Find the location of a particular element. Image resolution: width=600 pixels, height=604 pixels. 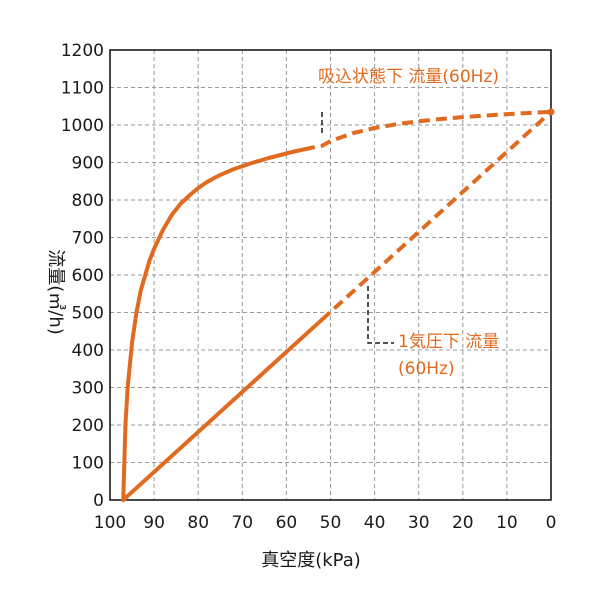

y-tick-label: 700 is located at coordinates (88, 239).